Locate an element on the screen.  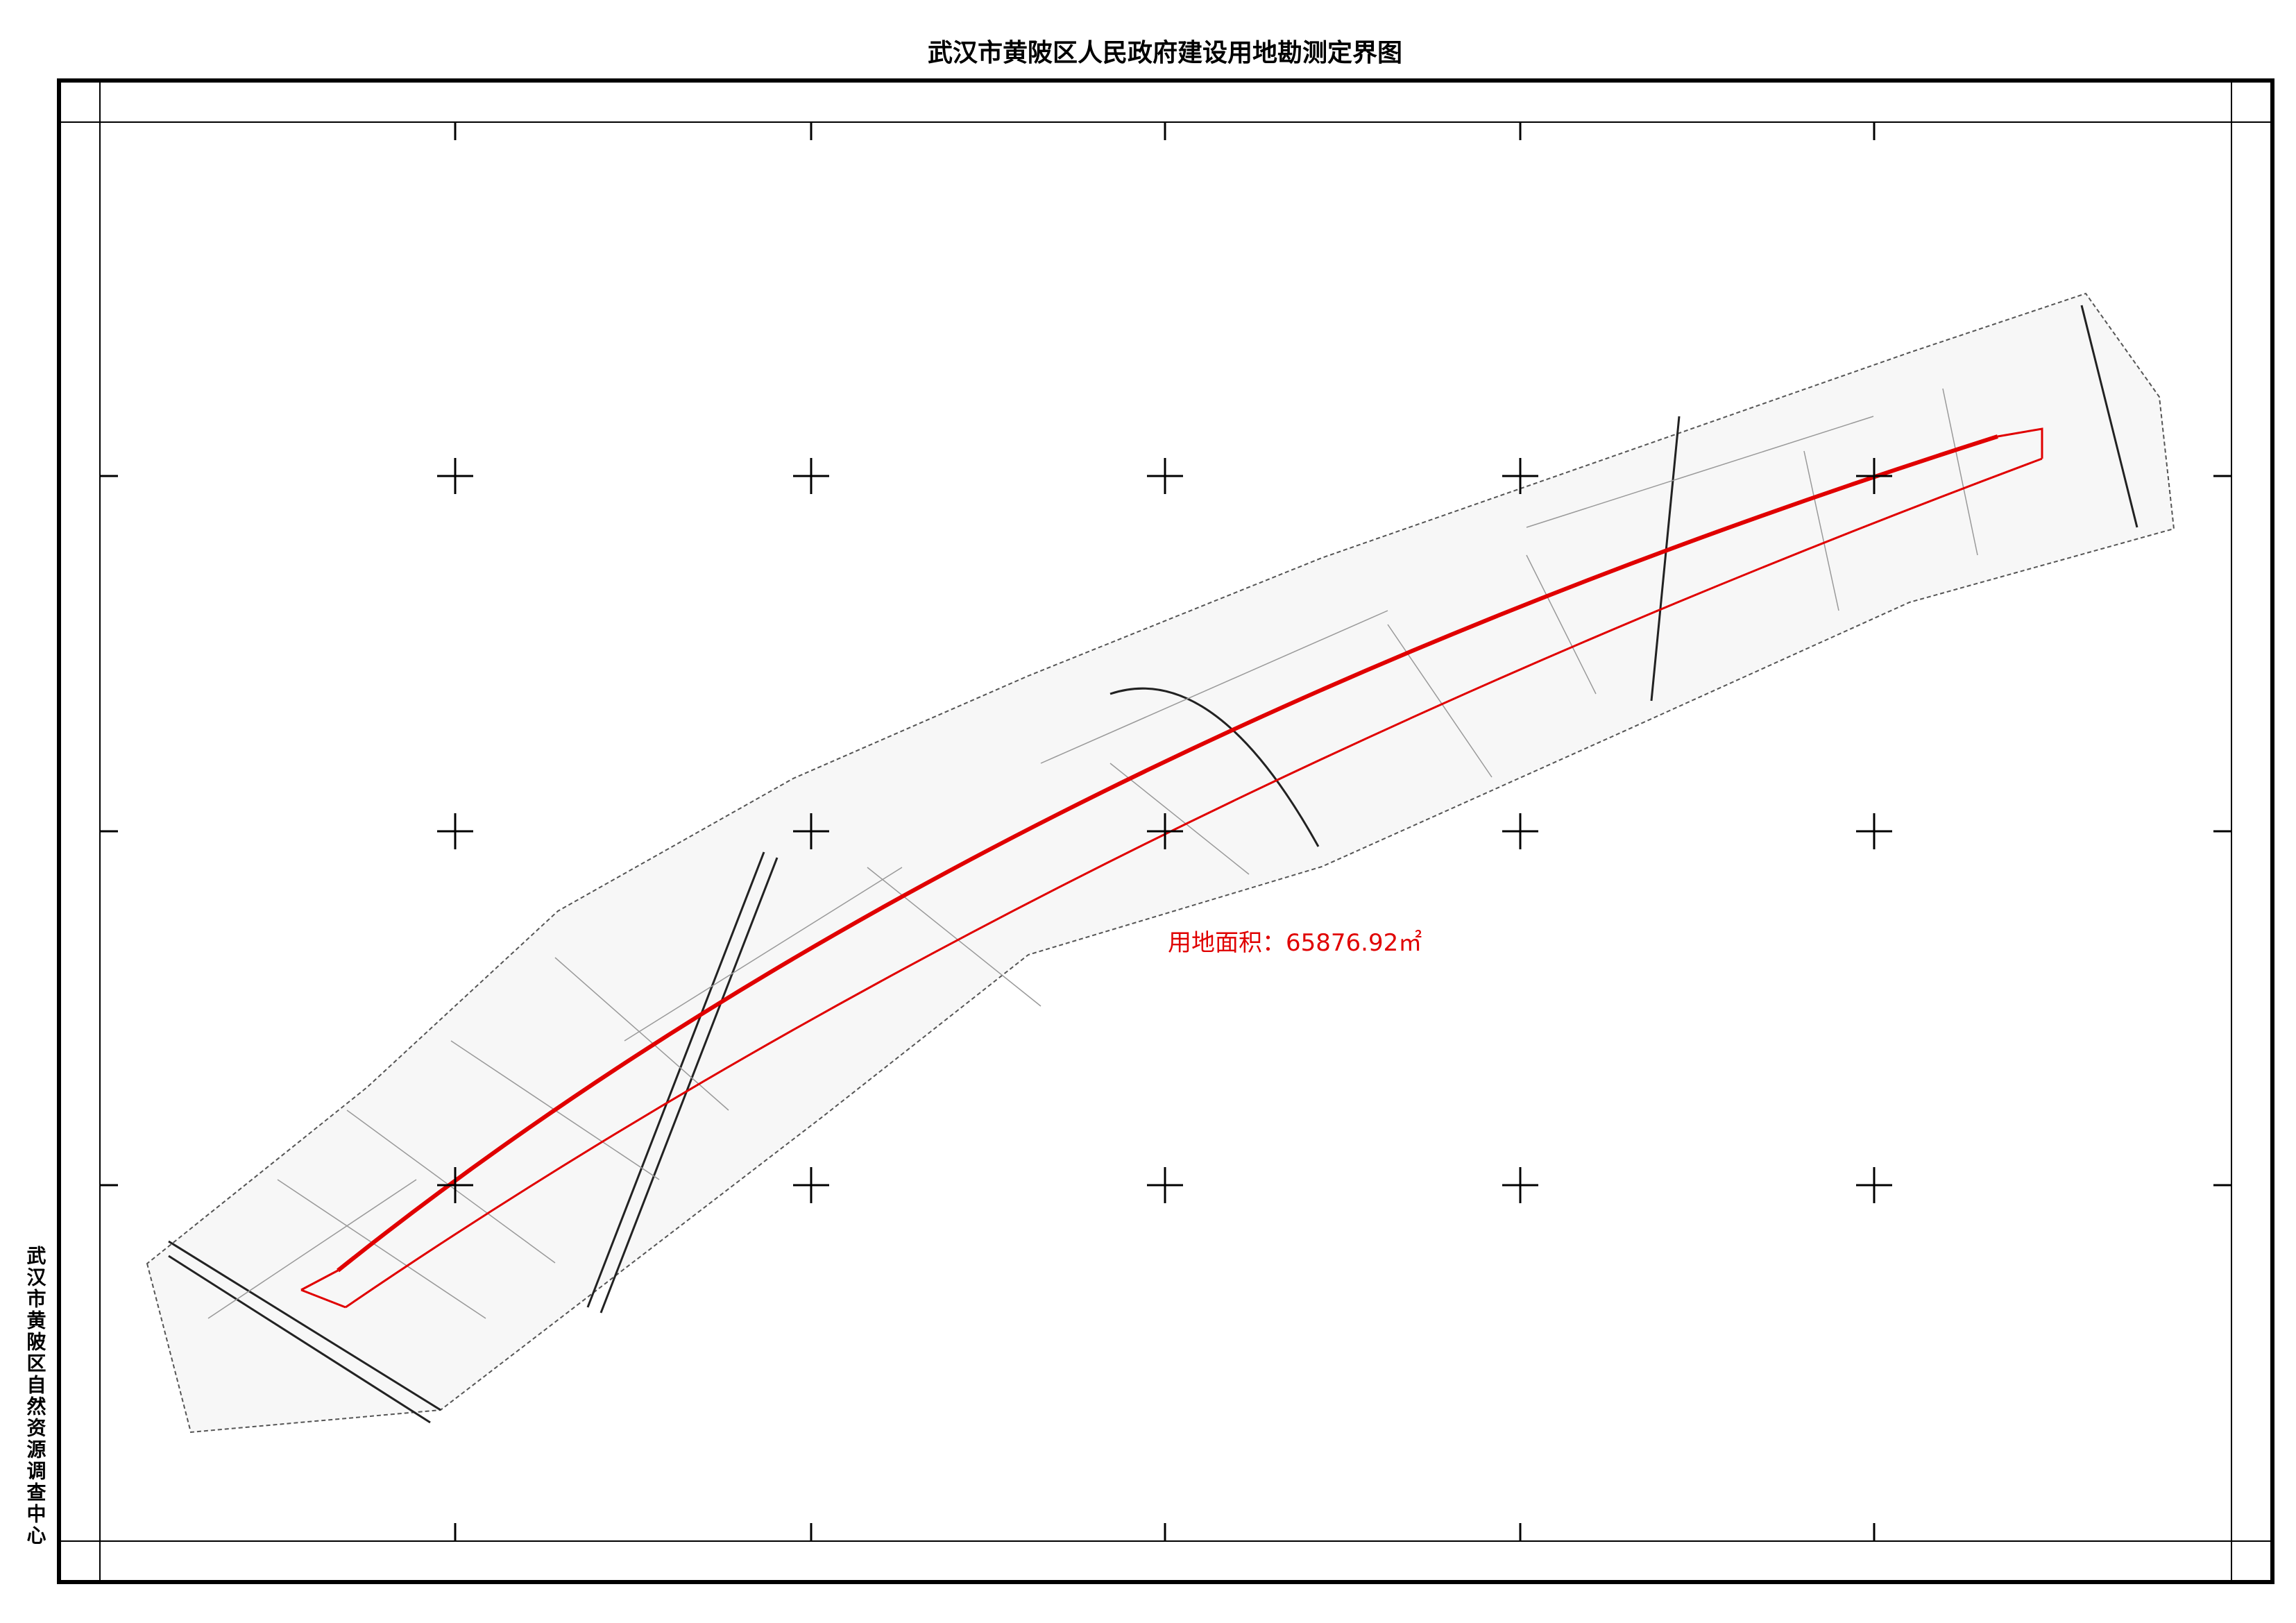
side-label: 武汉市黄陂区自然资源调查中心 is located at coordinates (35, 1396).